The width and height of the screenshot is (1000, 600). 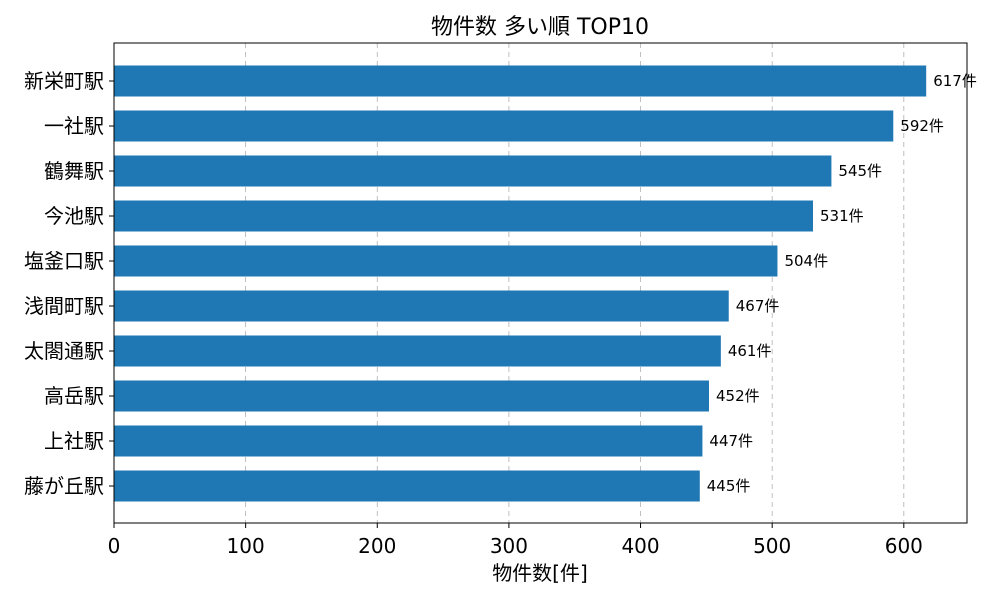 I want to click on data-label: 452件, so click(x=738, y=396).